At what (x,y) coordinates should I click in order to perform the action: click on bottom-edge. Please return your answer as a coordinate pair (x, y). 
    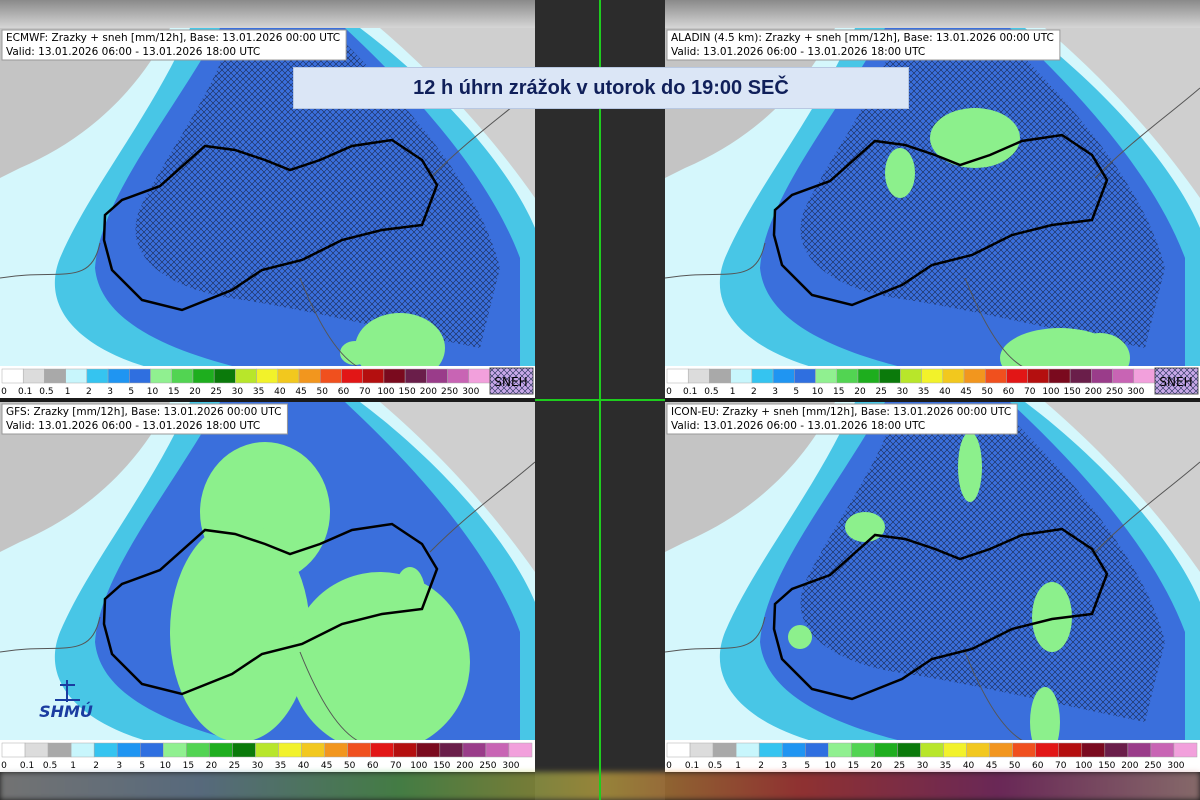
    Looking at the image, I should click on (600, 786).